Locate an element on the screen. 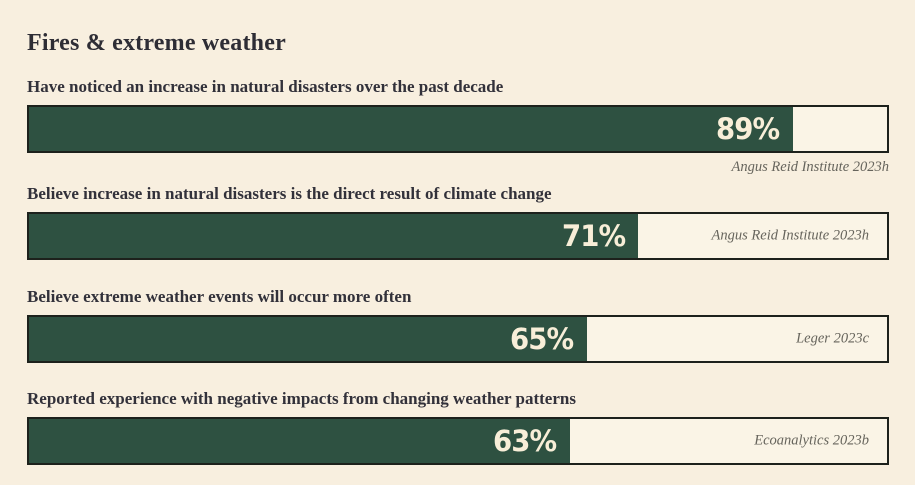  percent-label: 63% is located at coordinates (525, 441).